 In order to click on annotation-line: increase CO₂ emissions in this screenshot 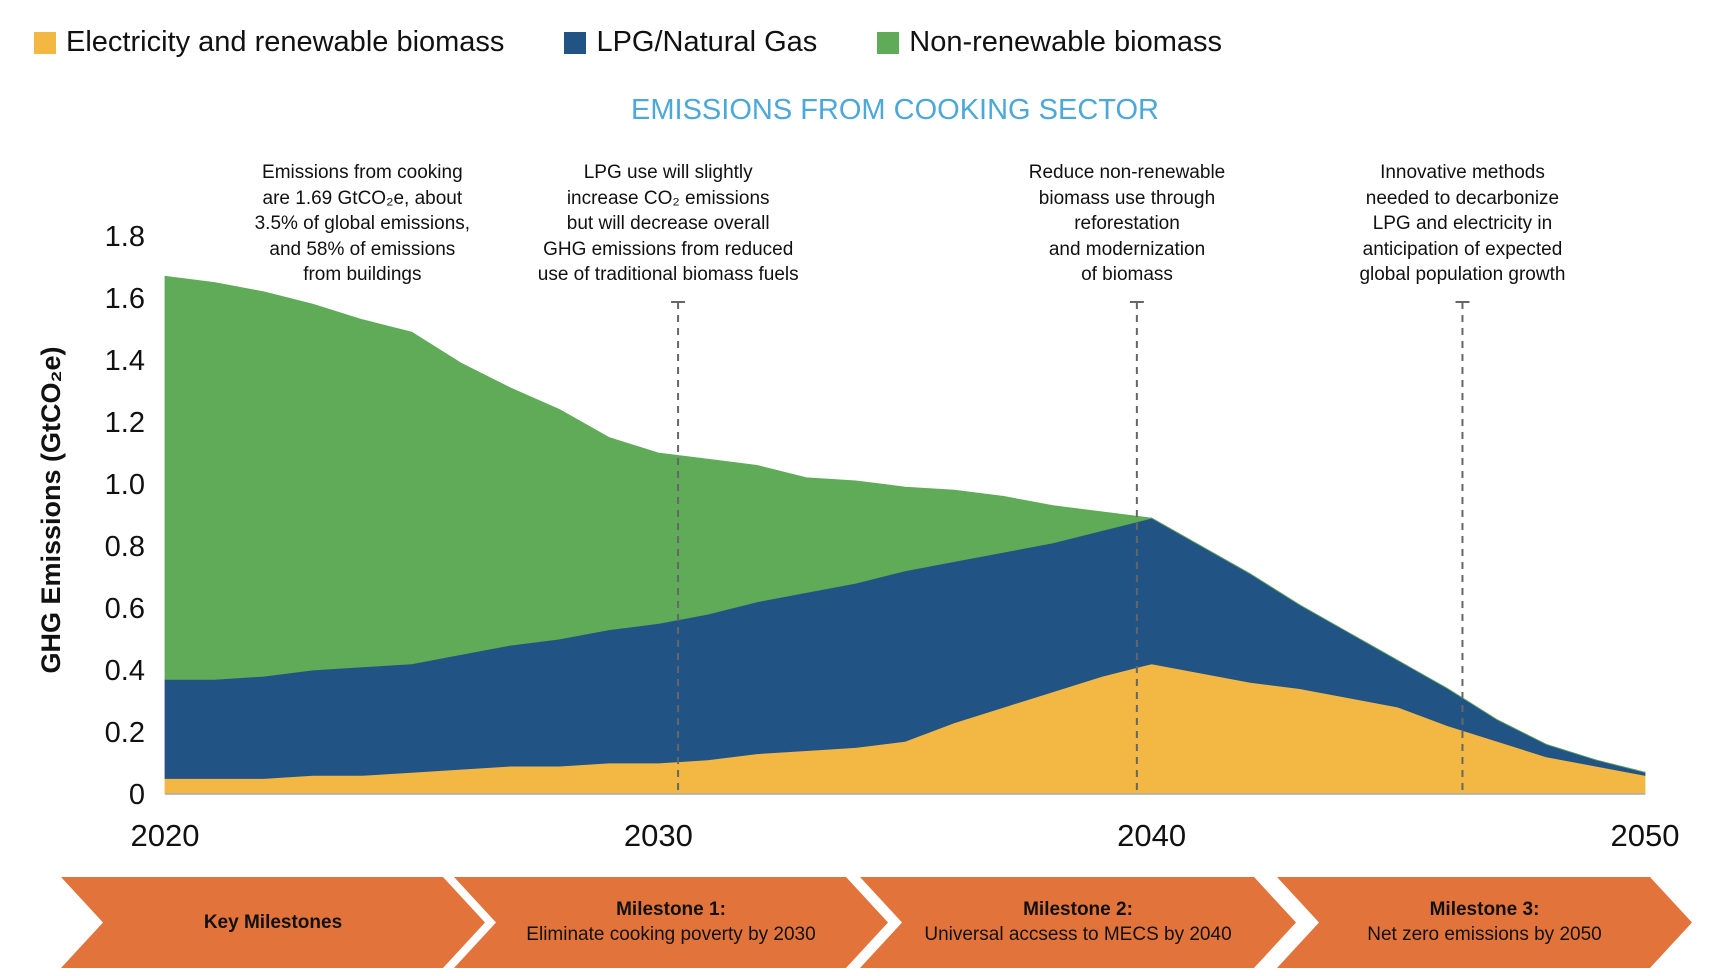, I will do `click(668, 198)`.